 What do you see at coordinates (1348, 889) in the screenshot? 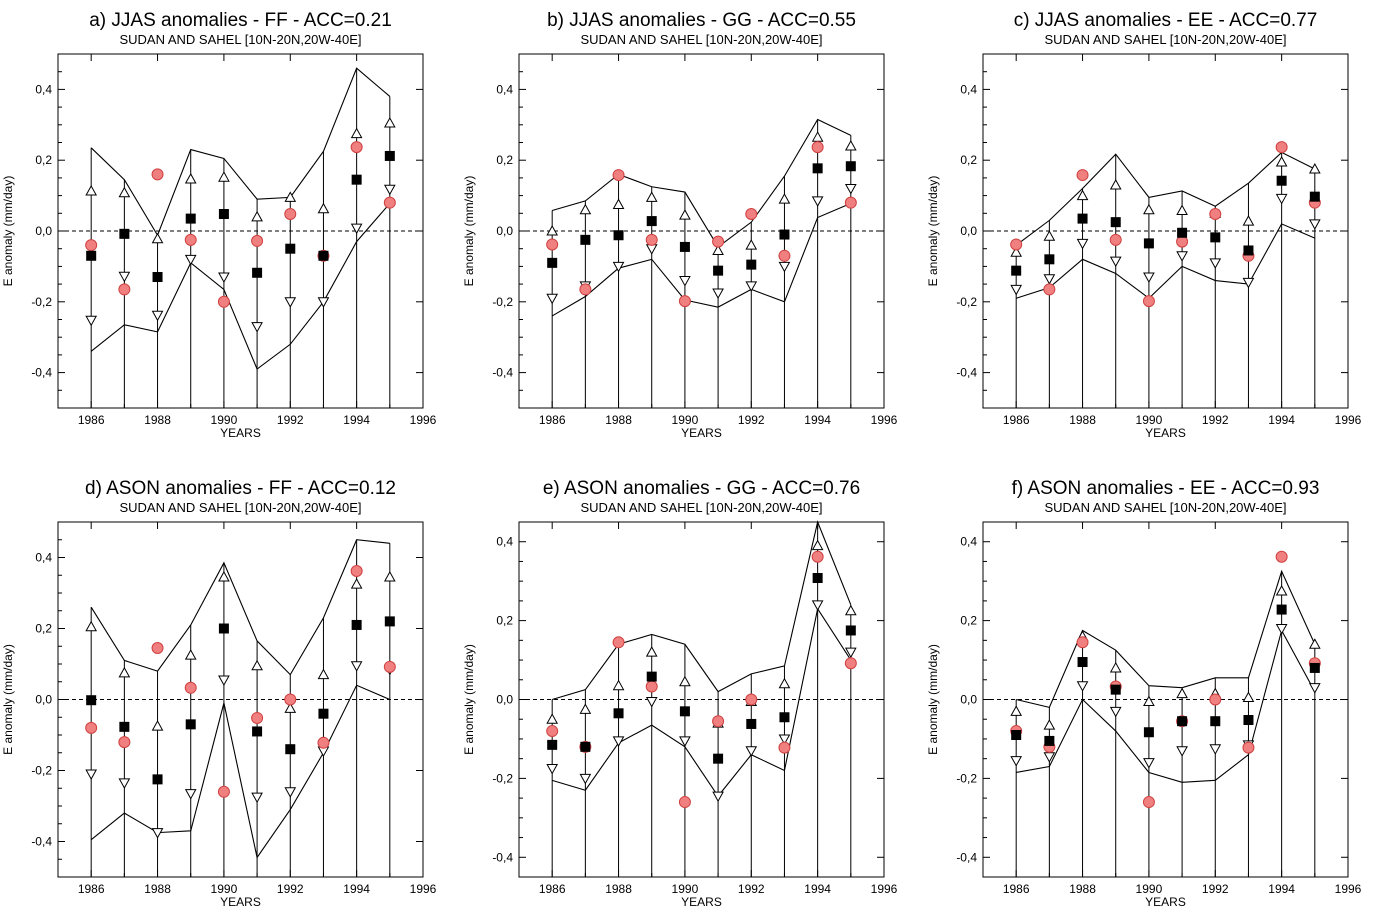
I see `x-tick-label: 1996` at bounding box center [1348, 889].